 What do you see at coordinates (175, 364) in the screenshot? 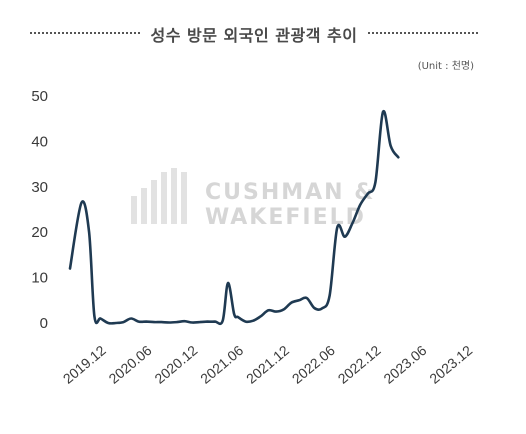
I see `x-tick-label: 2020.12` at bounding box center [175, 364].